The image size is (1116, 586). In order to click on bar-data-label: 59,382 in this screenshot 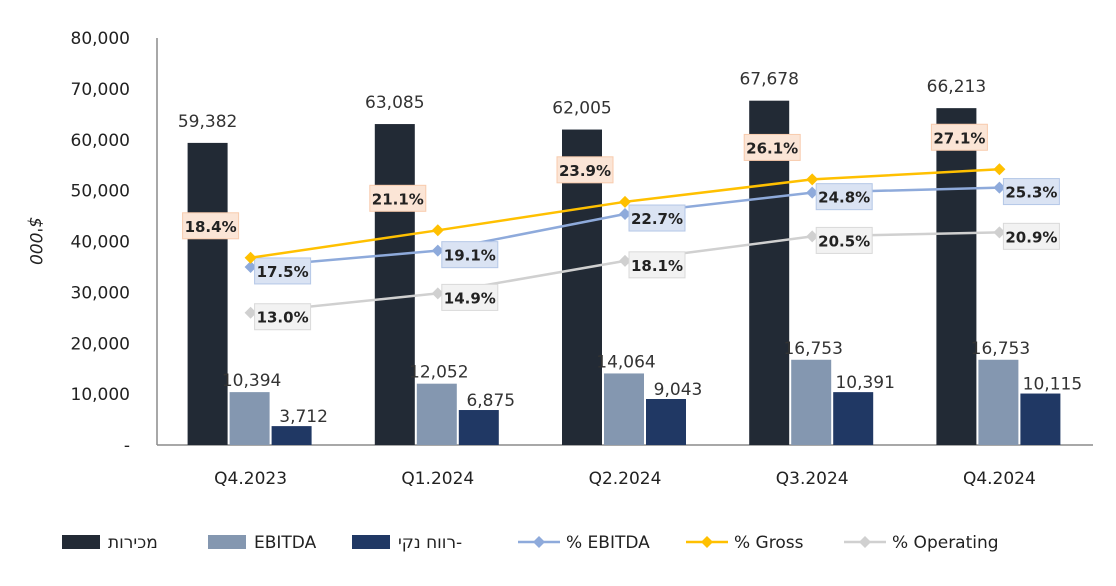, I will do `click(207, 122)`.